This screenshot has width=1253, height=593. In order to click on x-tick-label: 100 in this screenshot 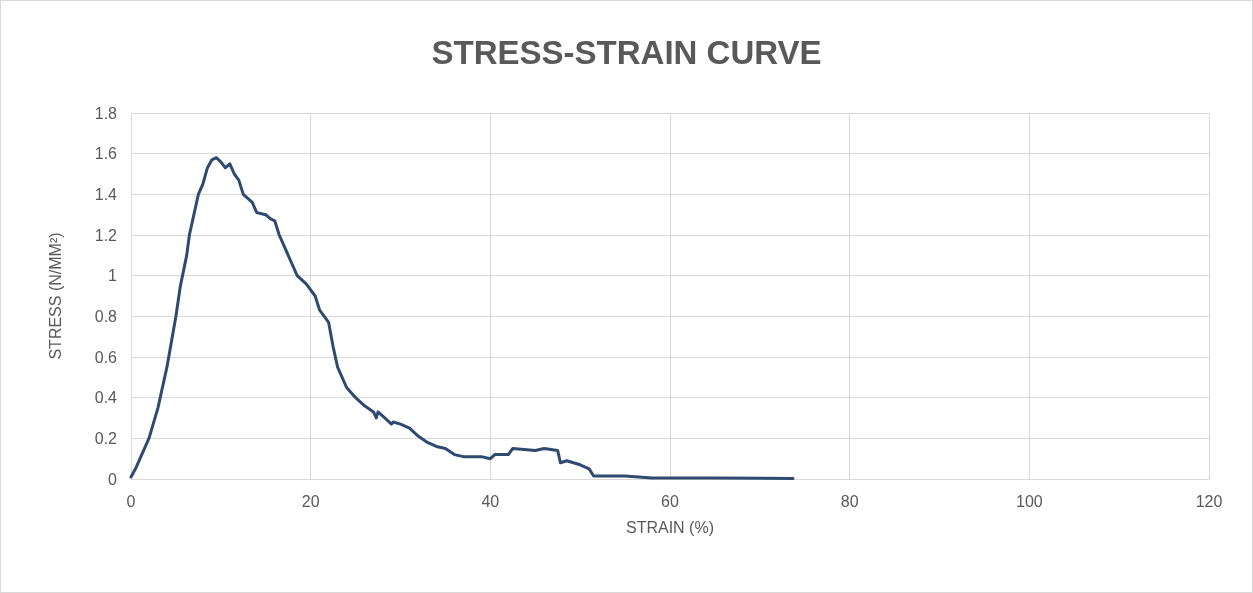, I will do `click(1029, 501)`.